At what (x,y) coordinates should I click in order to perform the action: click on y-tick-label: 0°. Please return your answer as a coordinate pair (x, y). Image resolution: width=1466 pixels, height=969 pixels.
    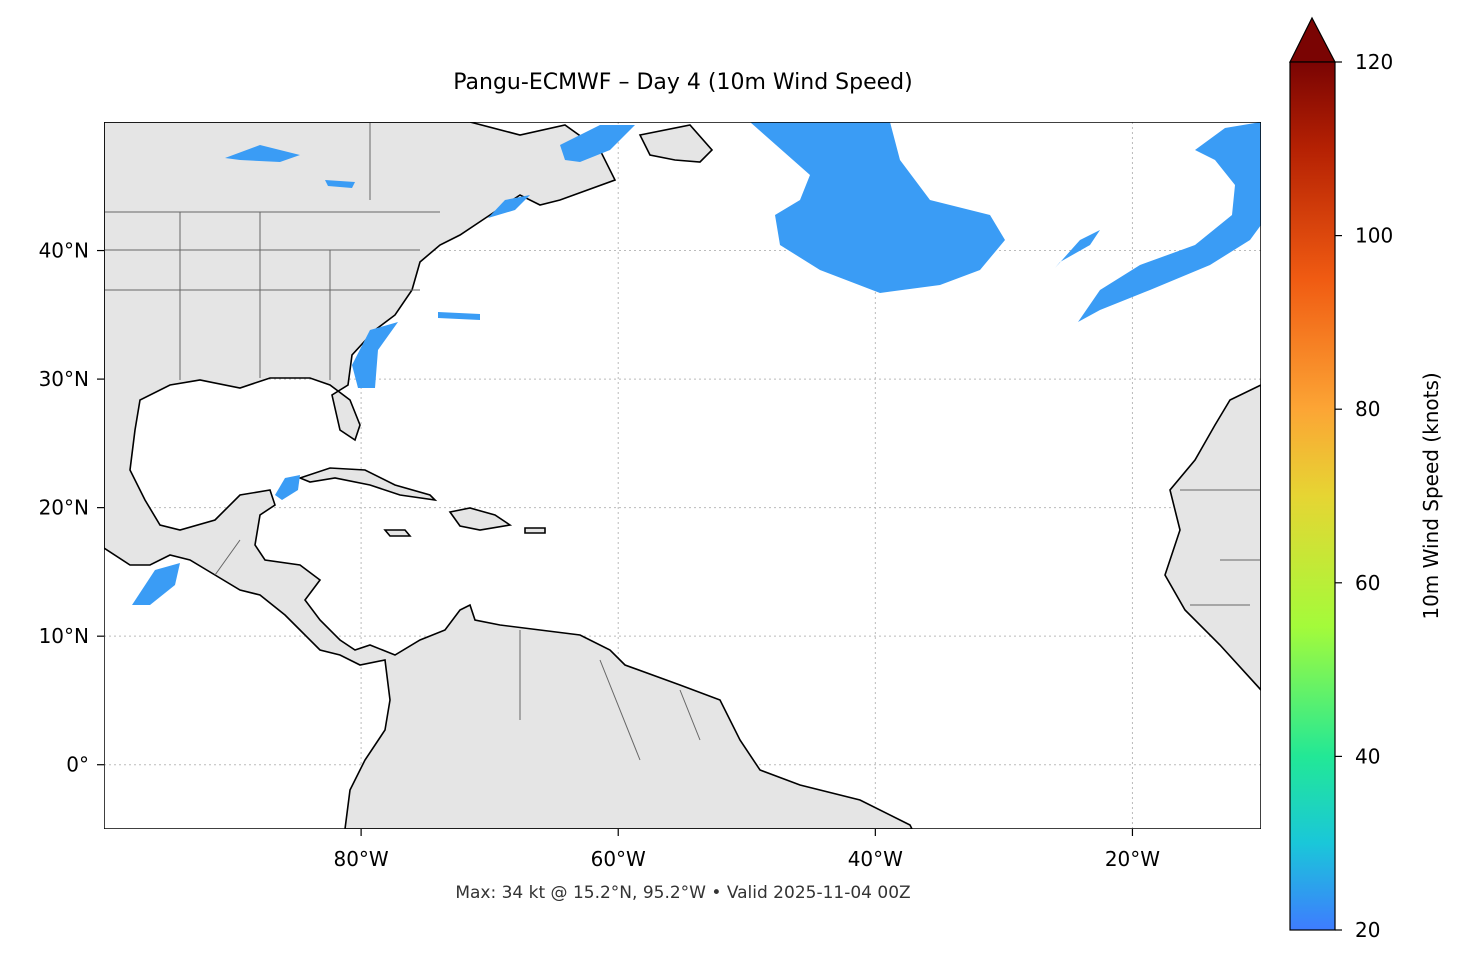
    Looking at the image, I should click on (77, 765).